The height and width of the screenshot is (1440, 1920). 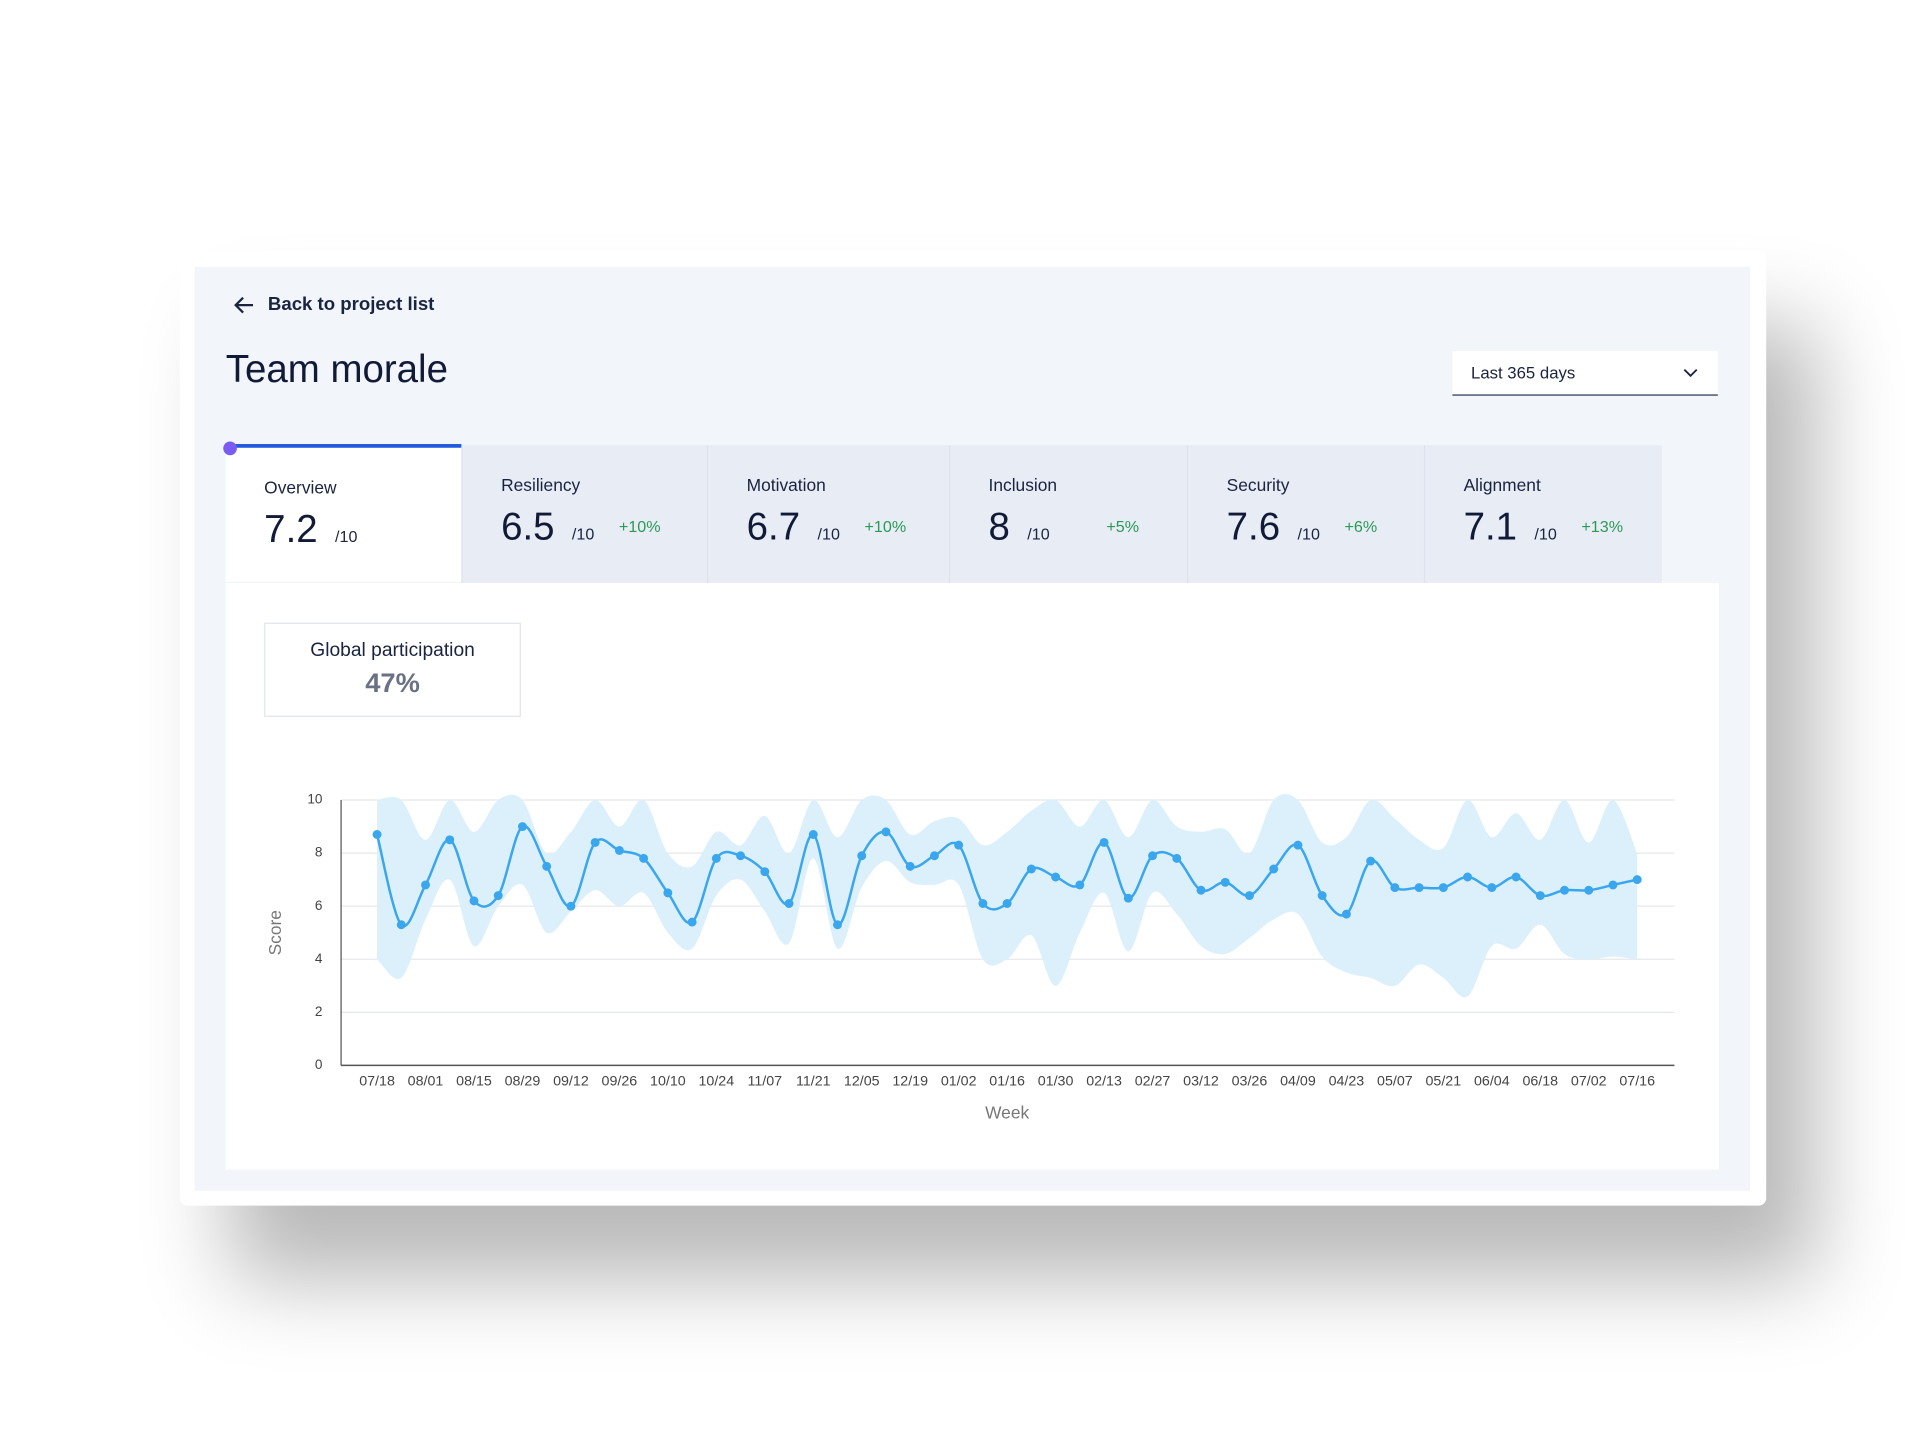 What do you see at coordinates (1067, 514) in the screenshot?
I see `tab: Inclusion 8/10 +5%` at bounding box center [1067, 514].